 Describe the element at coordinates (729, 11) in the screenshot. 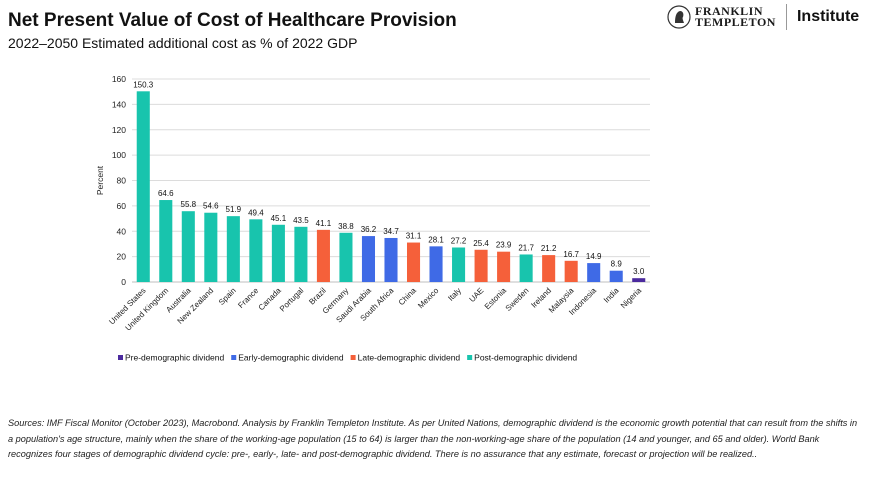

I see `logo-brand-line1: FRANKLIN` at that location.